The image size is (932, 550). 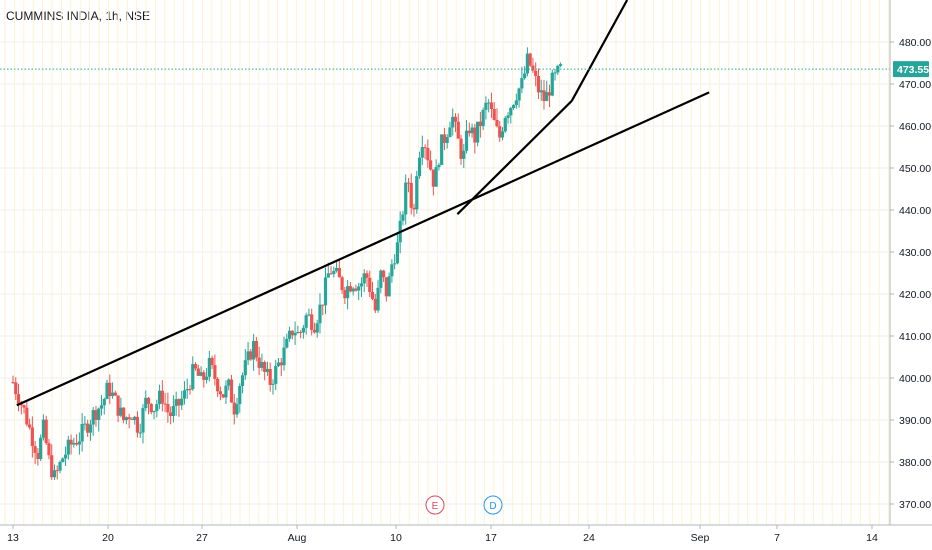 What do you see at coordinates (514, 157) in the screenshot?
I see `trendline-upper-support` at bounding box center [514, 157].